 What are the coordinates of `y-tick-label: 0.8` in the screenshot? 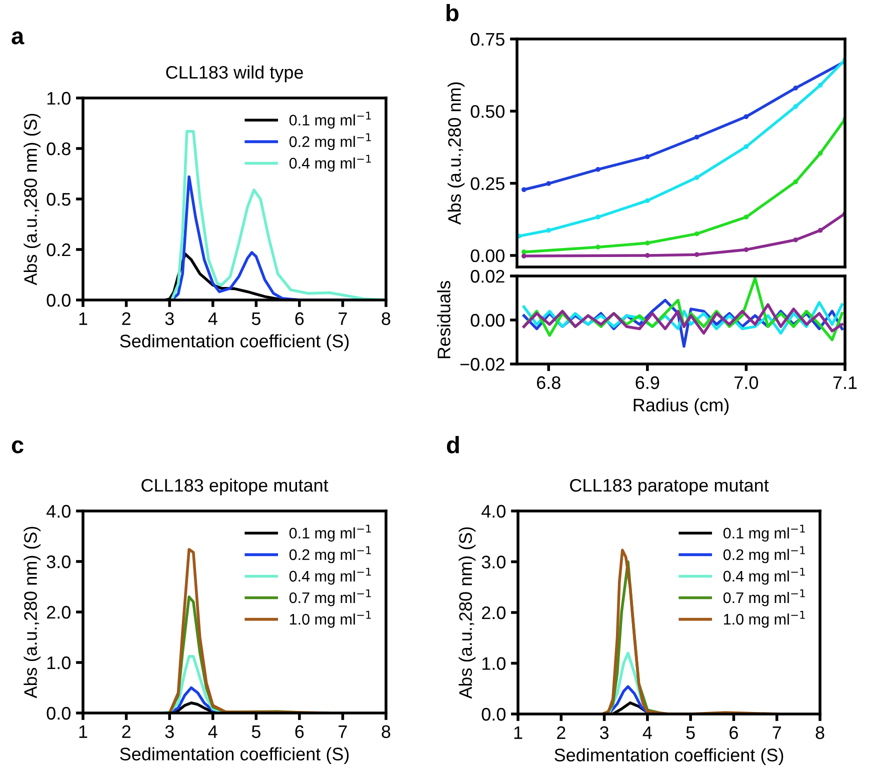 It's located at (58, 149).